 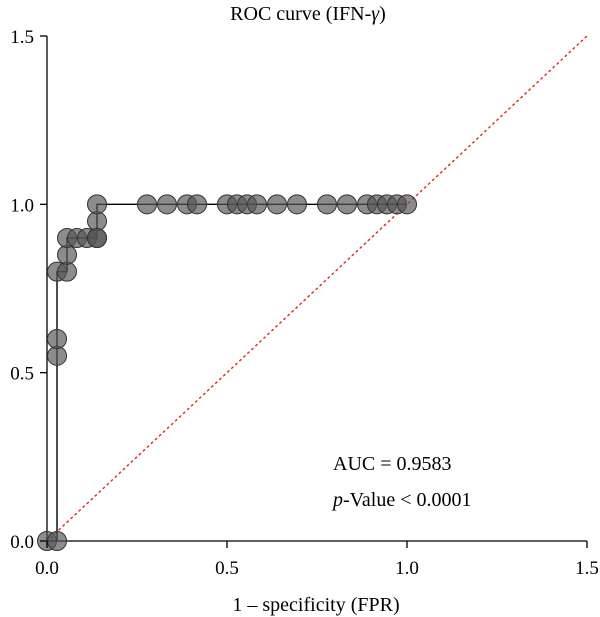 I want to click on chart-title-main: ROC curve (IFN-, so click(x=300, y=14).